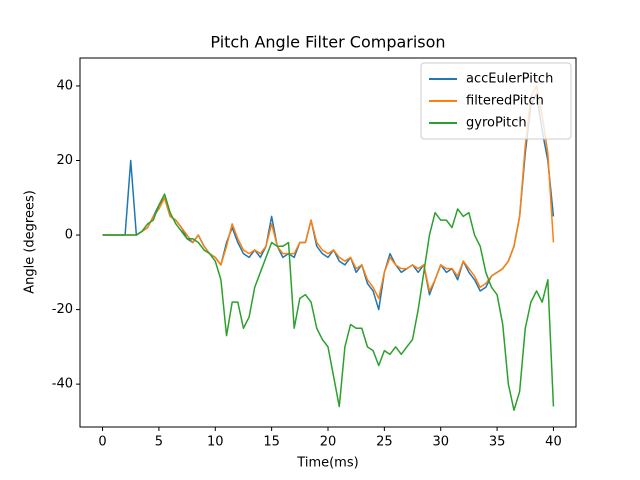 The width and height of the screenshot is (640, 480). What do you see at coordinates (328, 442) in the screenshot?
I see `x-tick-label: 20` at bounding box center [328, 442].